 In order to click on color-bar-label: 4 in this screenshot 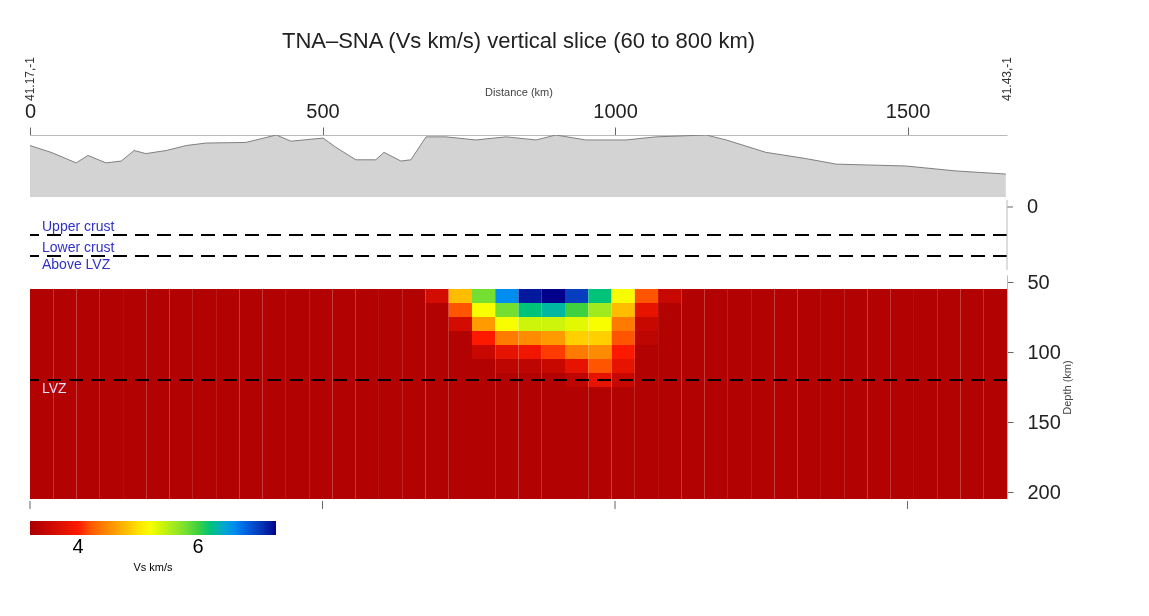, I will do `click(78, 546)`.